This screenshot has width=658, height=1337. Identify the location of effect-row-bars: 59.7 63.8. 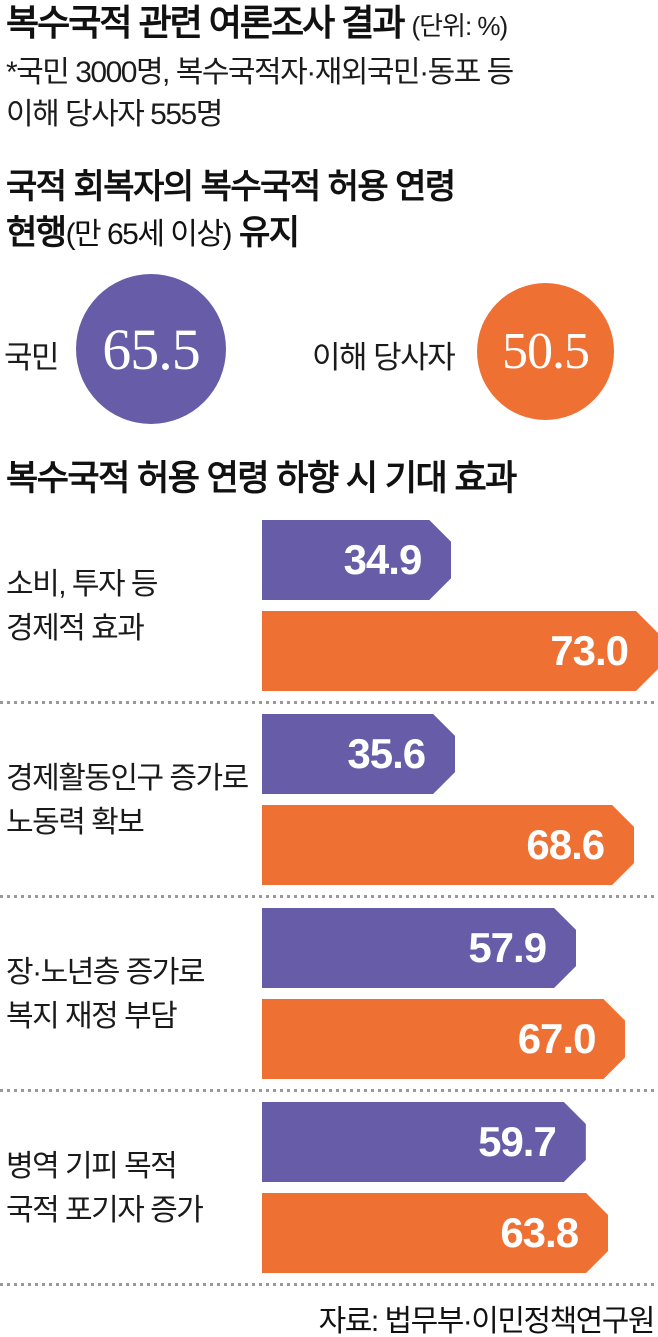
(460, 1187).